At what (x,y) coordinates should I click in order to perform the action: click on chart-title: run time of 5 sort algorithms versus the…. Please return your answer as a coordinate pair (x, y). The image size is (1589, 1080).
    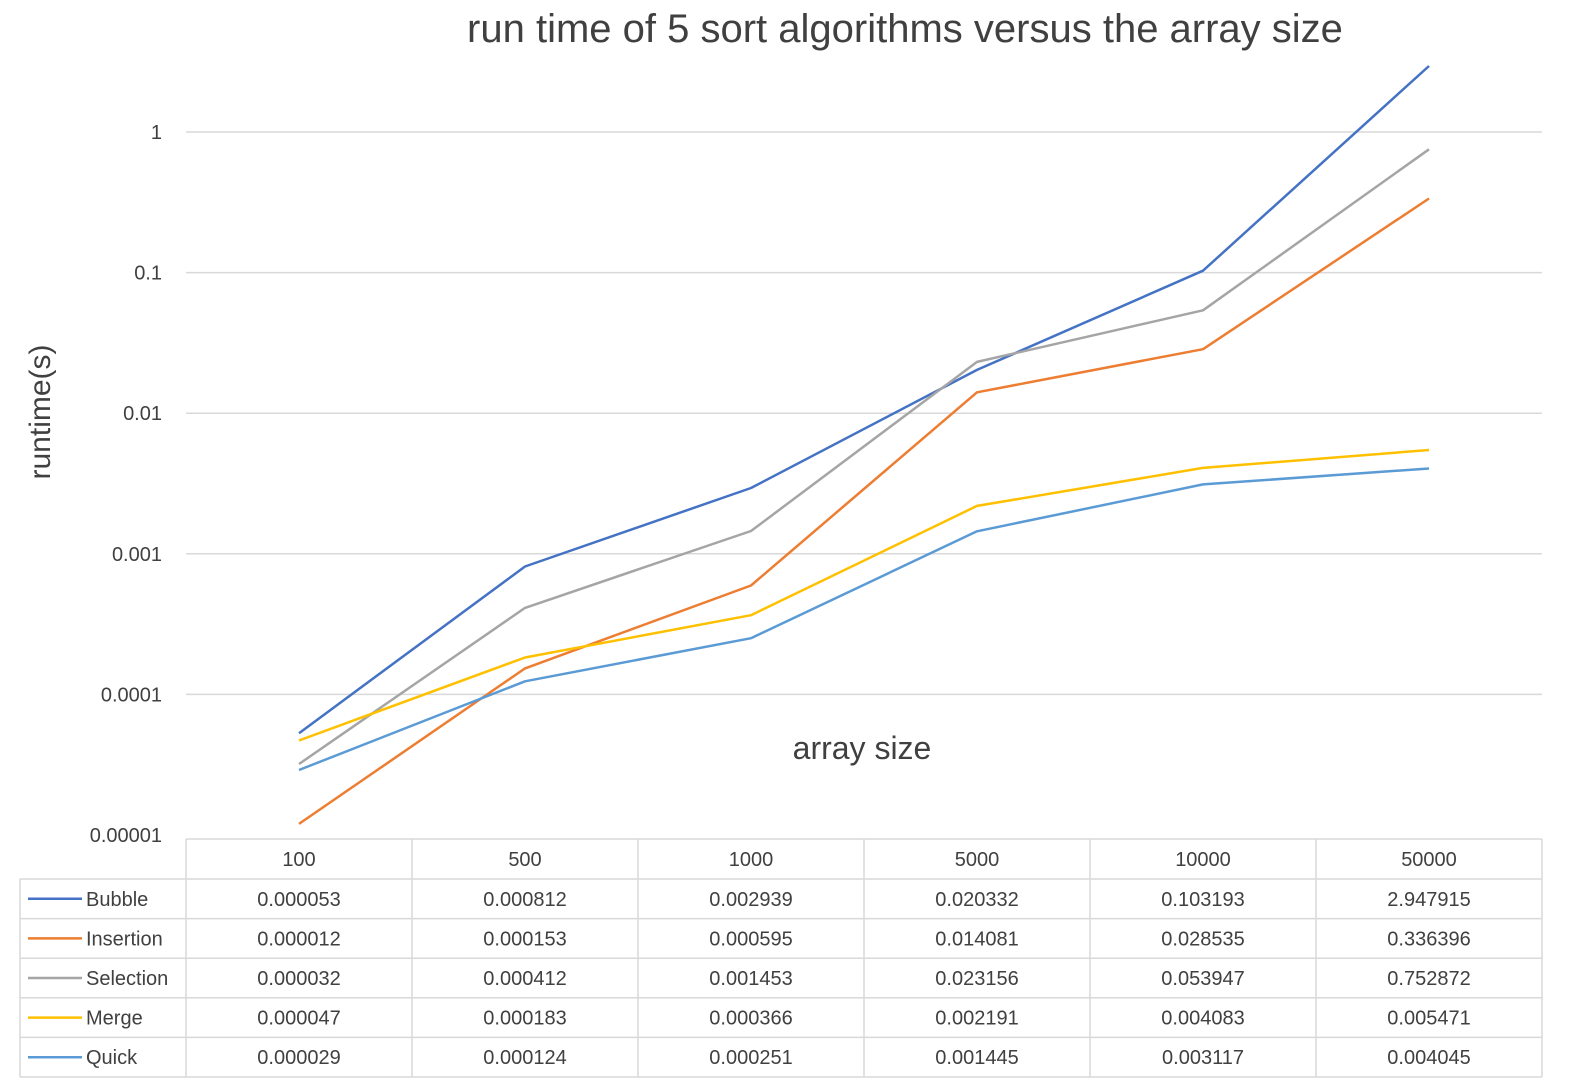
    Looking at the image, I should click on (905, 29).